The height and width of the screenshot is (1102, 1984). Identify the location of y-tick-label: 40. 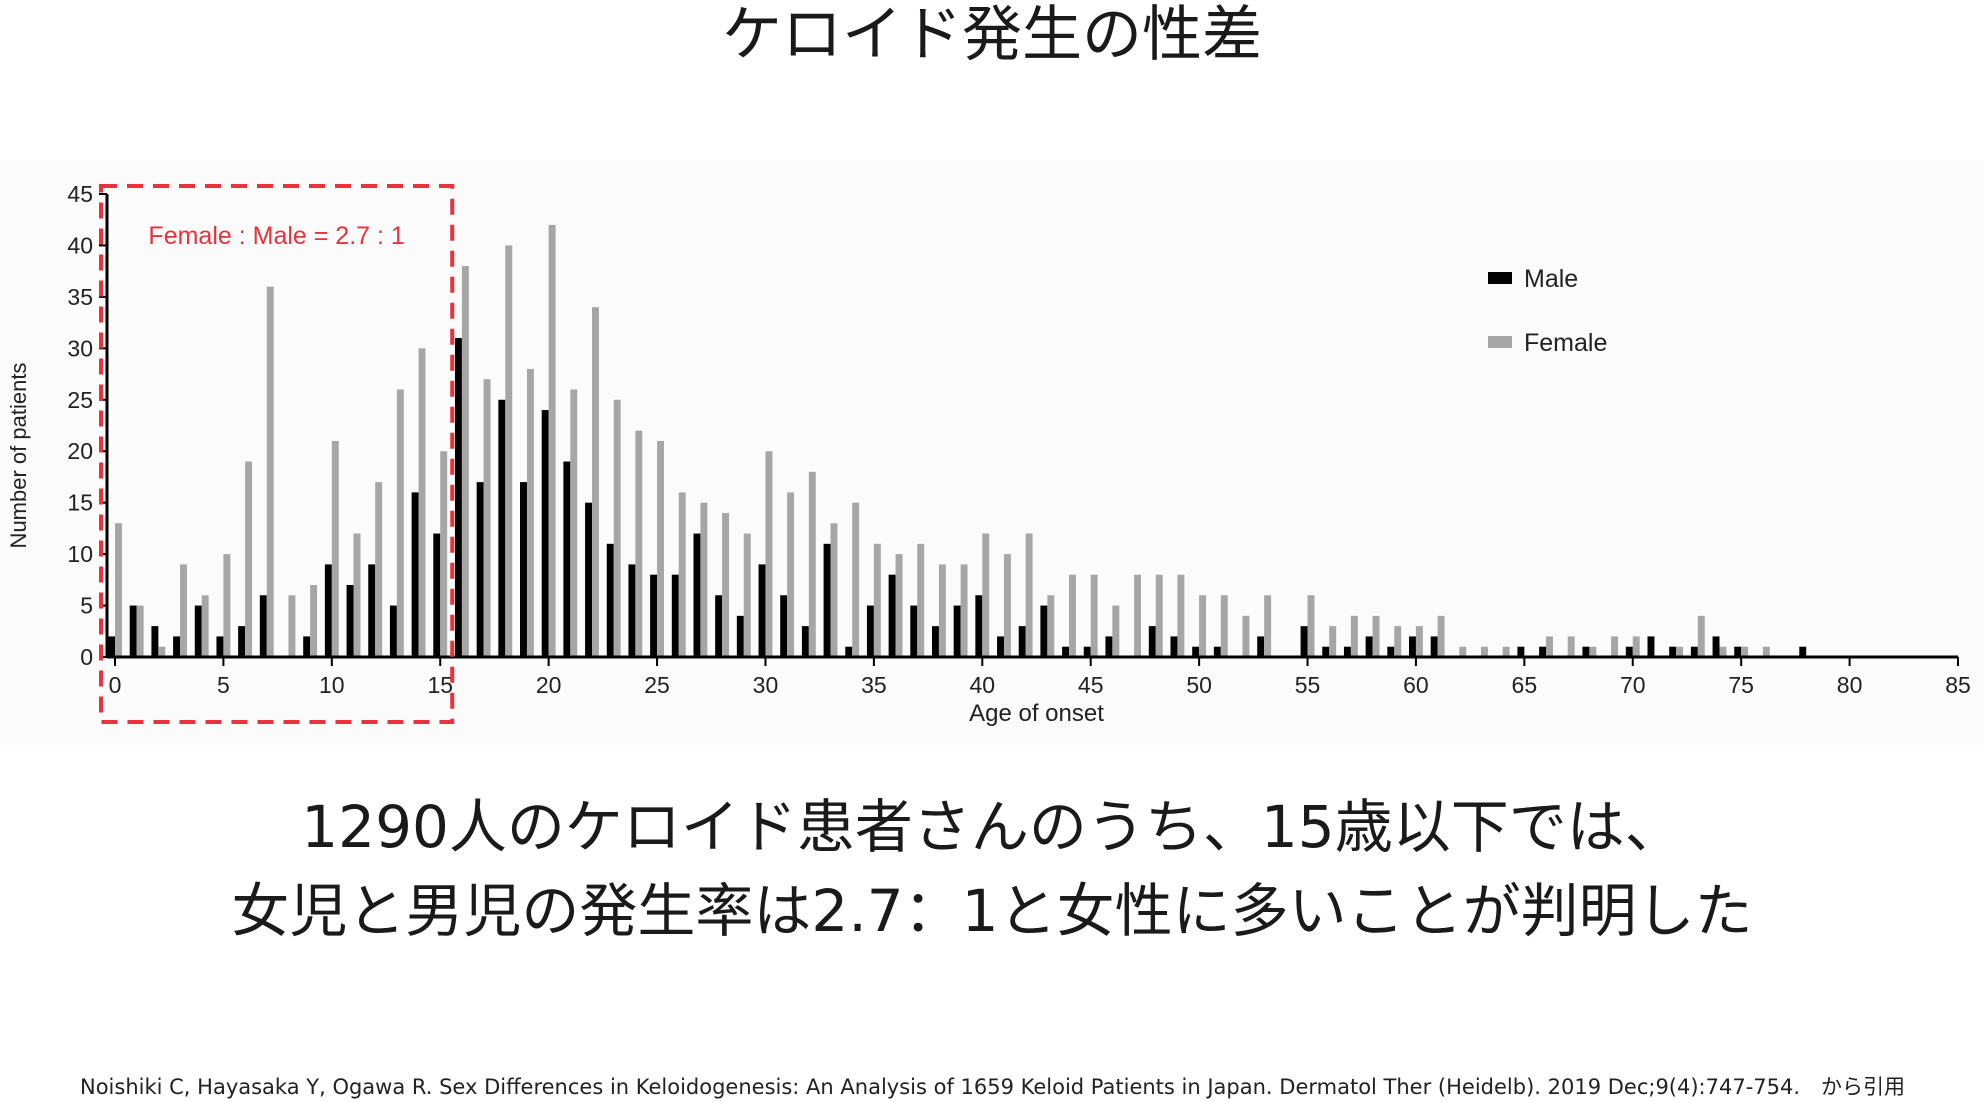
(80, 245).